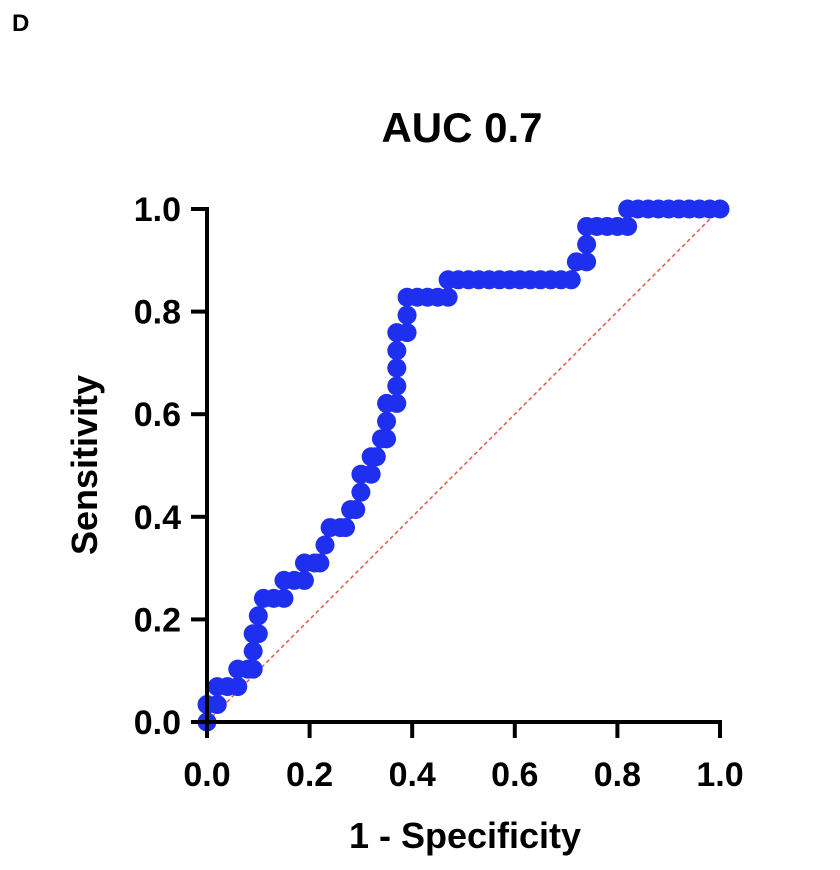  Describe the element at coordinates (514, 775) in the screenshot. I see `x-tick-label-3: 0.6` at that location.